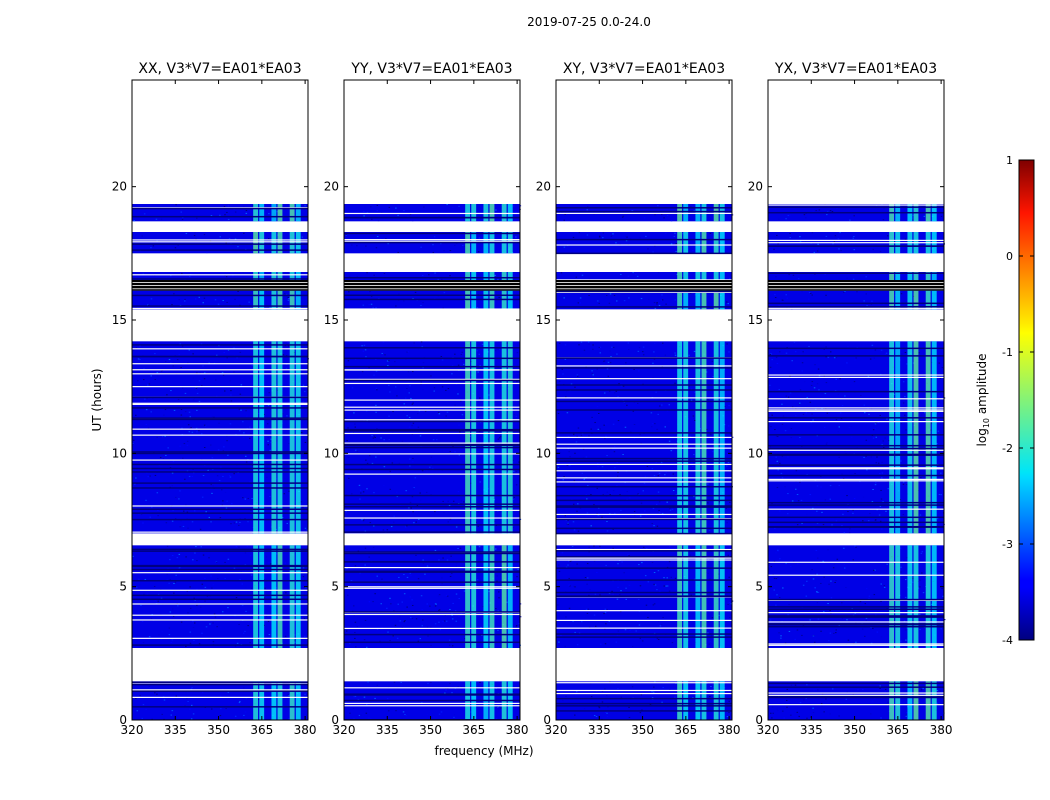 This screenshot has width=1050, height=800. Describe the element at coordinates (119, 320) in the screenshot. I see `y-tick-label-0-3: 15` at that location.